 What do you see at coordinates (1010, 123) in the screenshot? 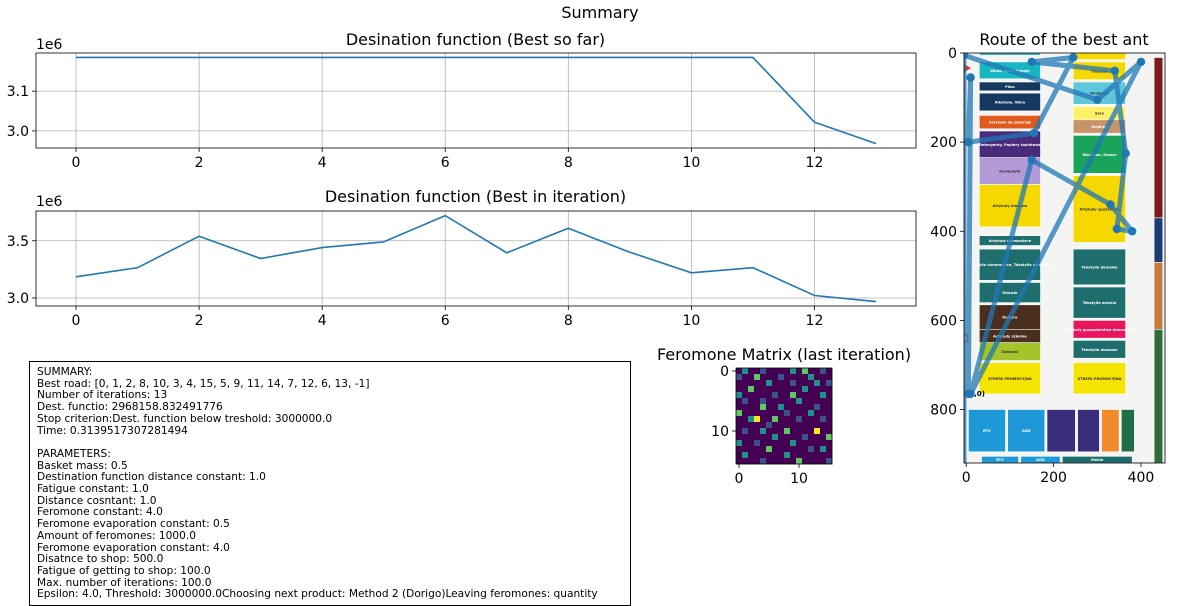
I see `floorplan-label: Artykuły do zwierząt` at bounding box center [1010, 123].